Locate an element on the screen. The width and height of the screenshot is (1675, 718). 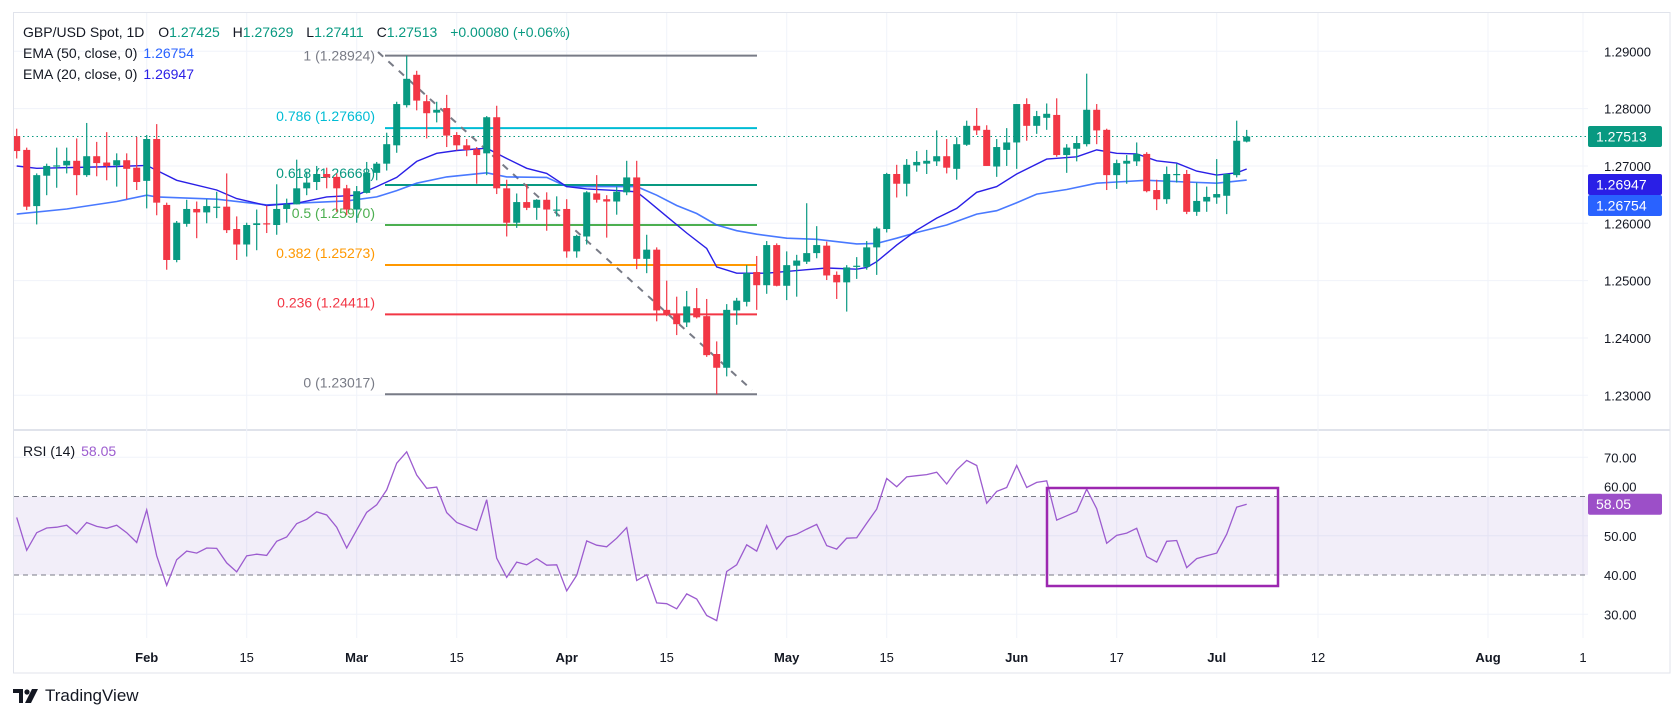
tradingview-logo: TradingView is located at coordinates (76, 696).